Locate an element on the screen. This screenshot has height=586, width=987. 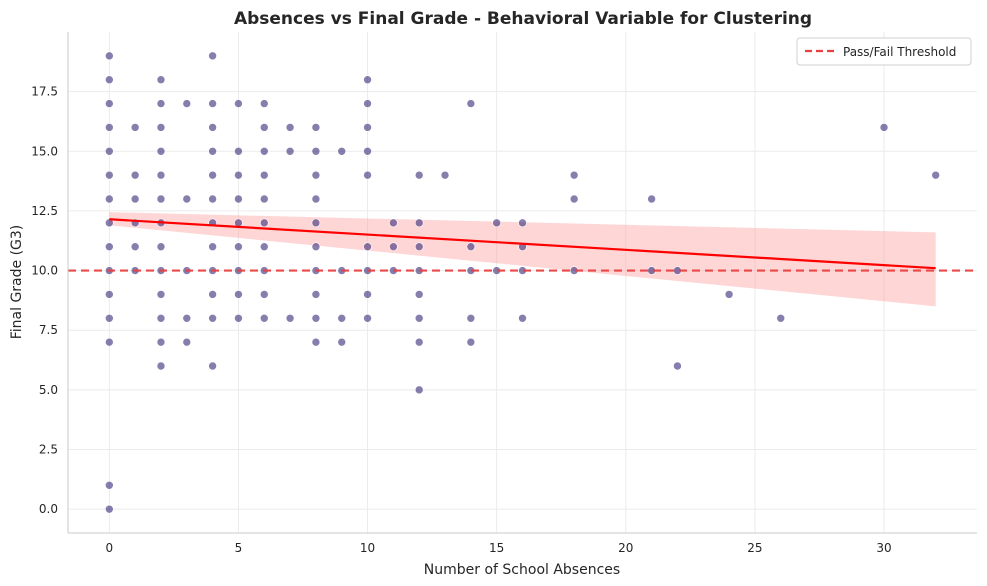
y-tick-label: 10.0 is located at coordinates (44, 271).